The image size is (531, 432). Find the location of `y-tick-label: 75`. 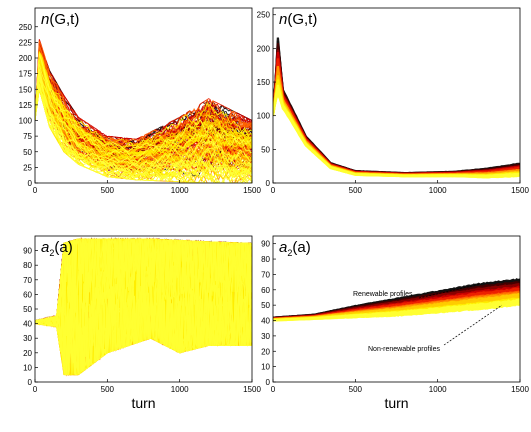

y-tick-label: 75 is located at coordinates (27, 136).